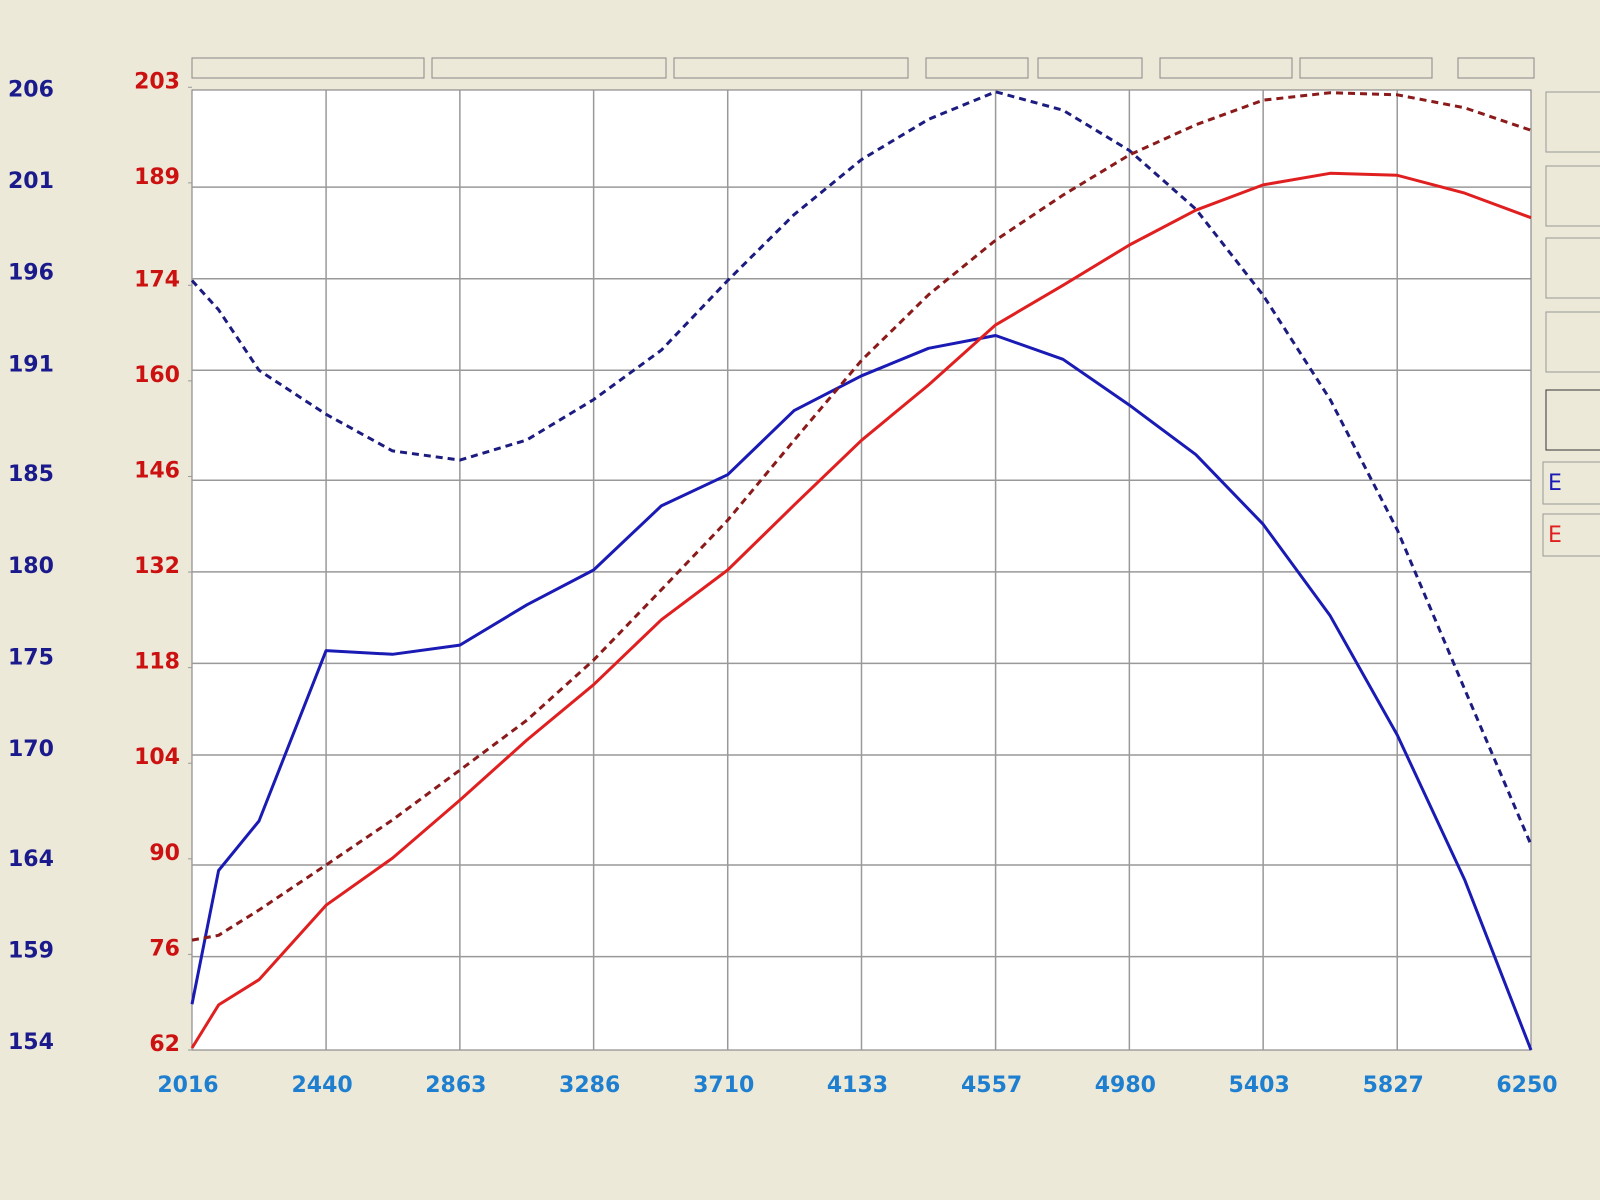 The width and height of the screenshot is (1600, 1200). What do you see at coordinates (157, 81) in the screenshot?
I see `y2-tick-label: 203` at bounding box center [157, 81].